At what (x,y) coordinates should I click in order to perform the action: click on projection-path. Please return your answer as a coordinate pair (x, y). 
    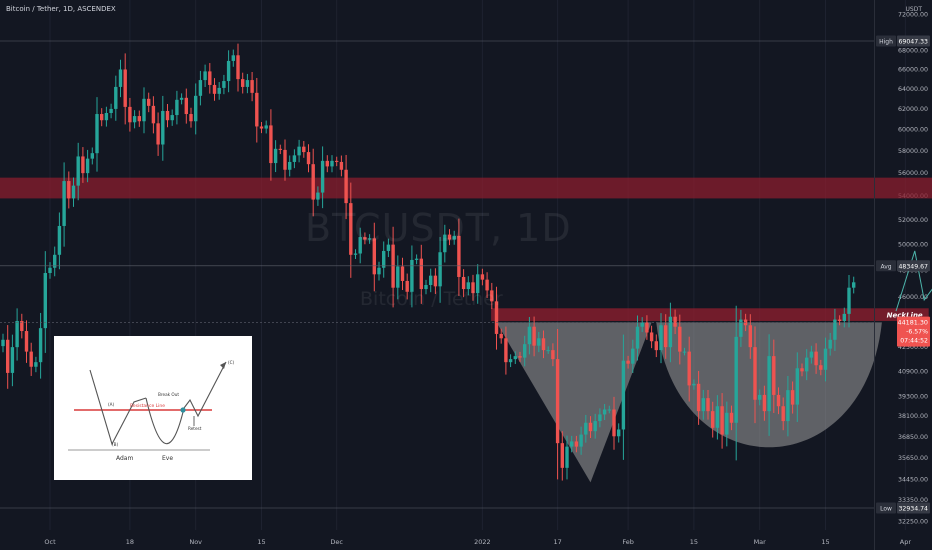
    Looking at the image, I should click on (913, 281).